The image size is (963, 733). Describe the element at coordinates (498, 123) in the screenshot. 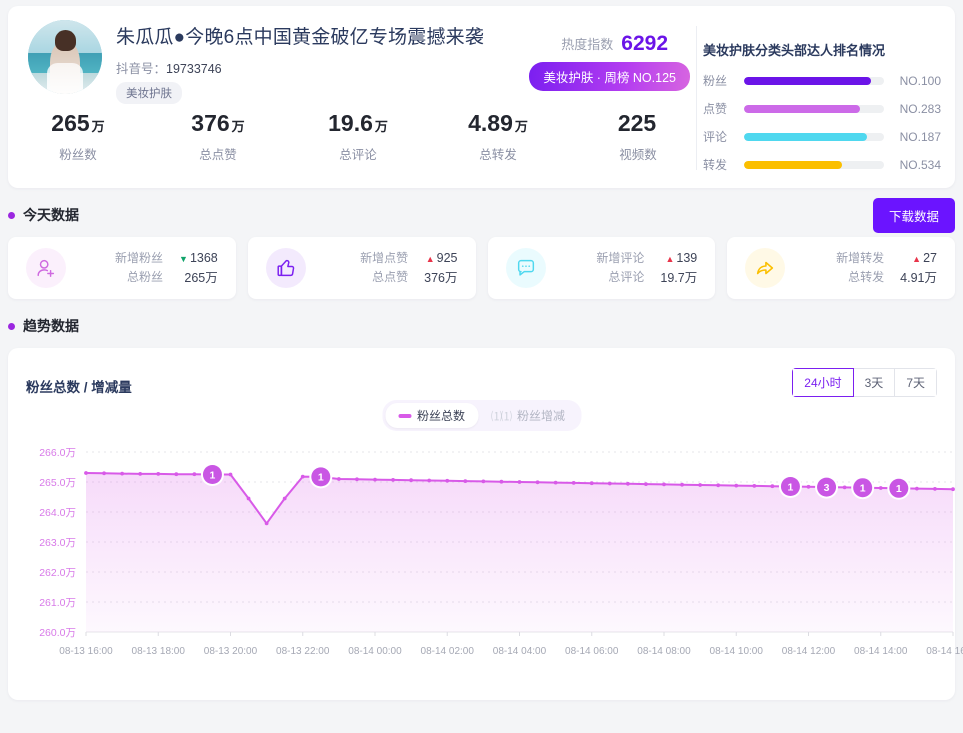

I see `metric-value: 4.89 万` at that location.